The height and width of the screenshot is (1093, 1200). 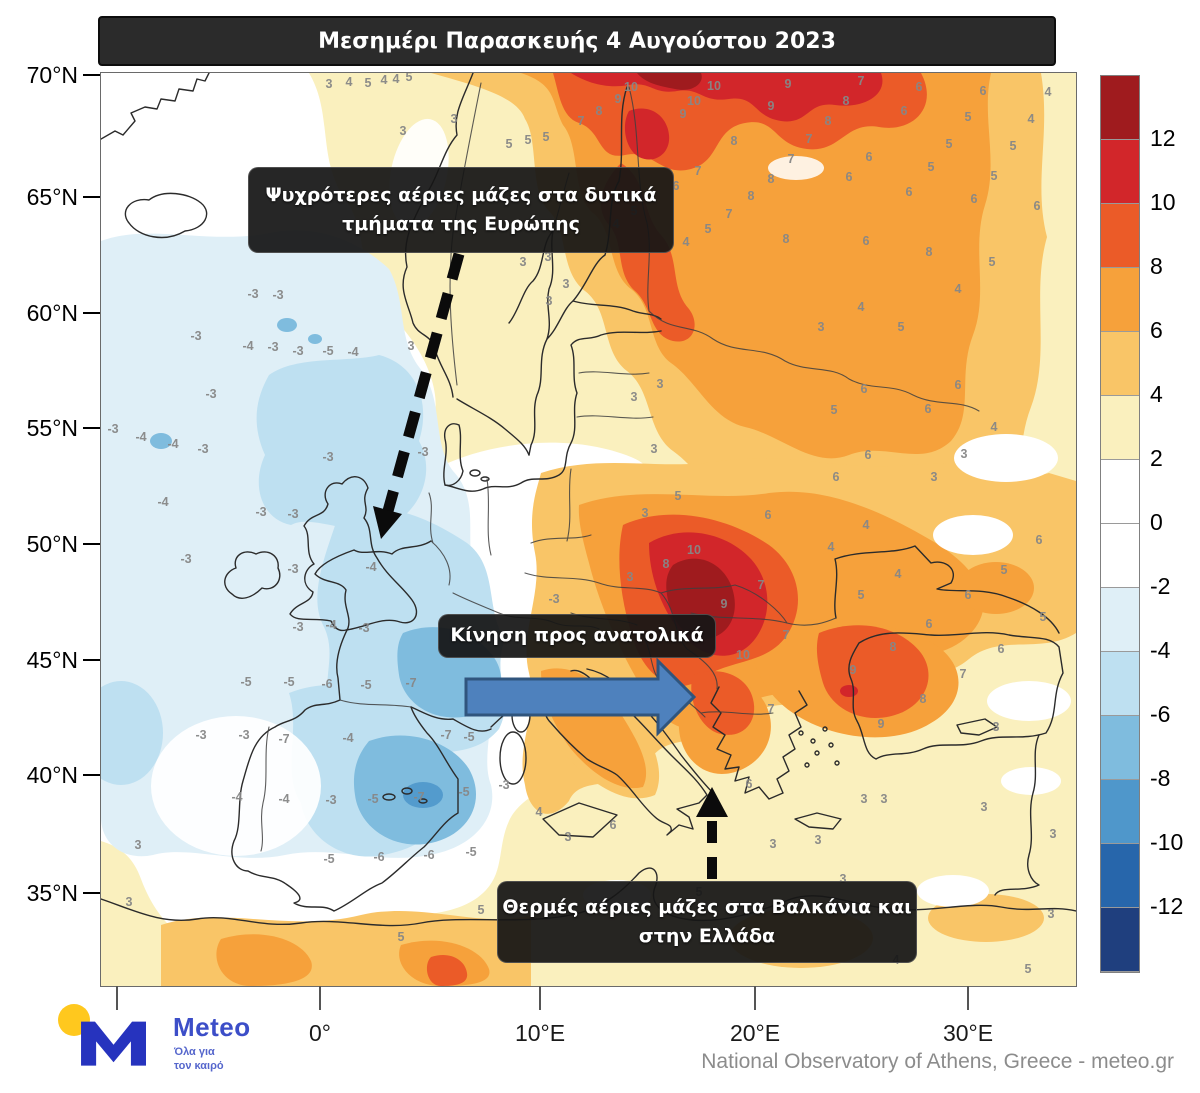 I want to click on lat-tick-label: 55°N, so click(x=52, y=428).